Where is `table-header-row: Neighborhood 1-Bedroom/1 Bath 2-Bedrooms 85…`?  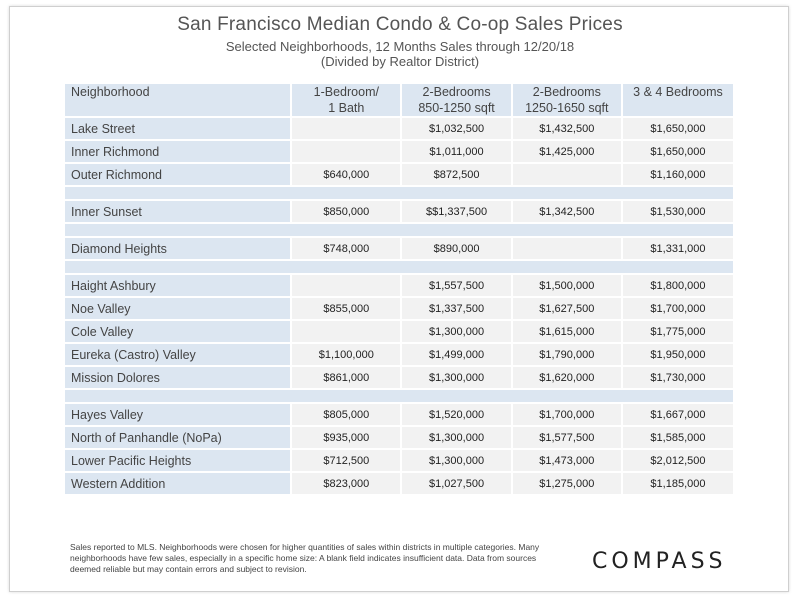
table-header-row: Neighborhood 1-Bedroom/1 Bath 2-Bedrooms 85… is located at coordinates (399, 100).